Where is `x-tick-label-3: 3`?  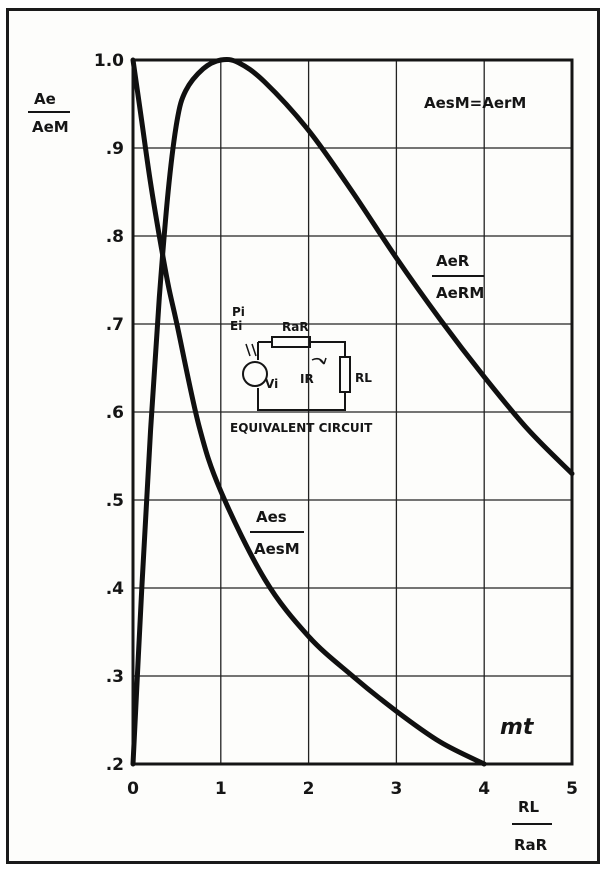 x-tick-label-3: 3 is located at coordinates (396, 789).